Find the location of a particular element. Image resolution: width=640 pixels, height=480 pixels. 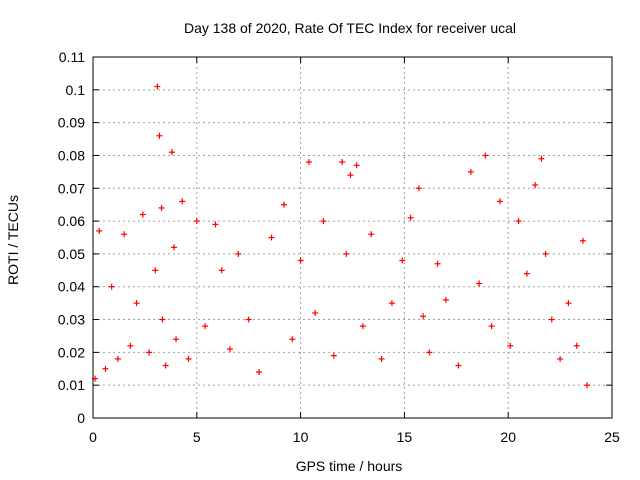

y-tick-label: 0.08 is located at coordinates (71, 155).